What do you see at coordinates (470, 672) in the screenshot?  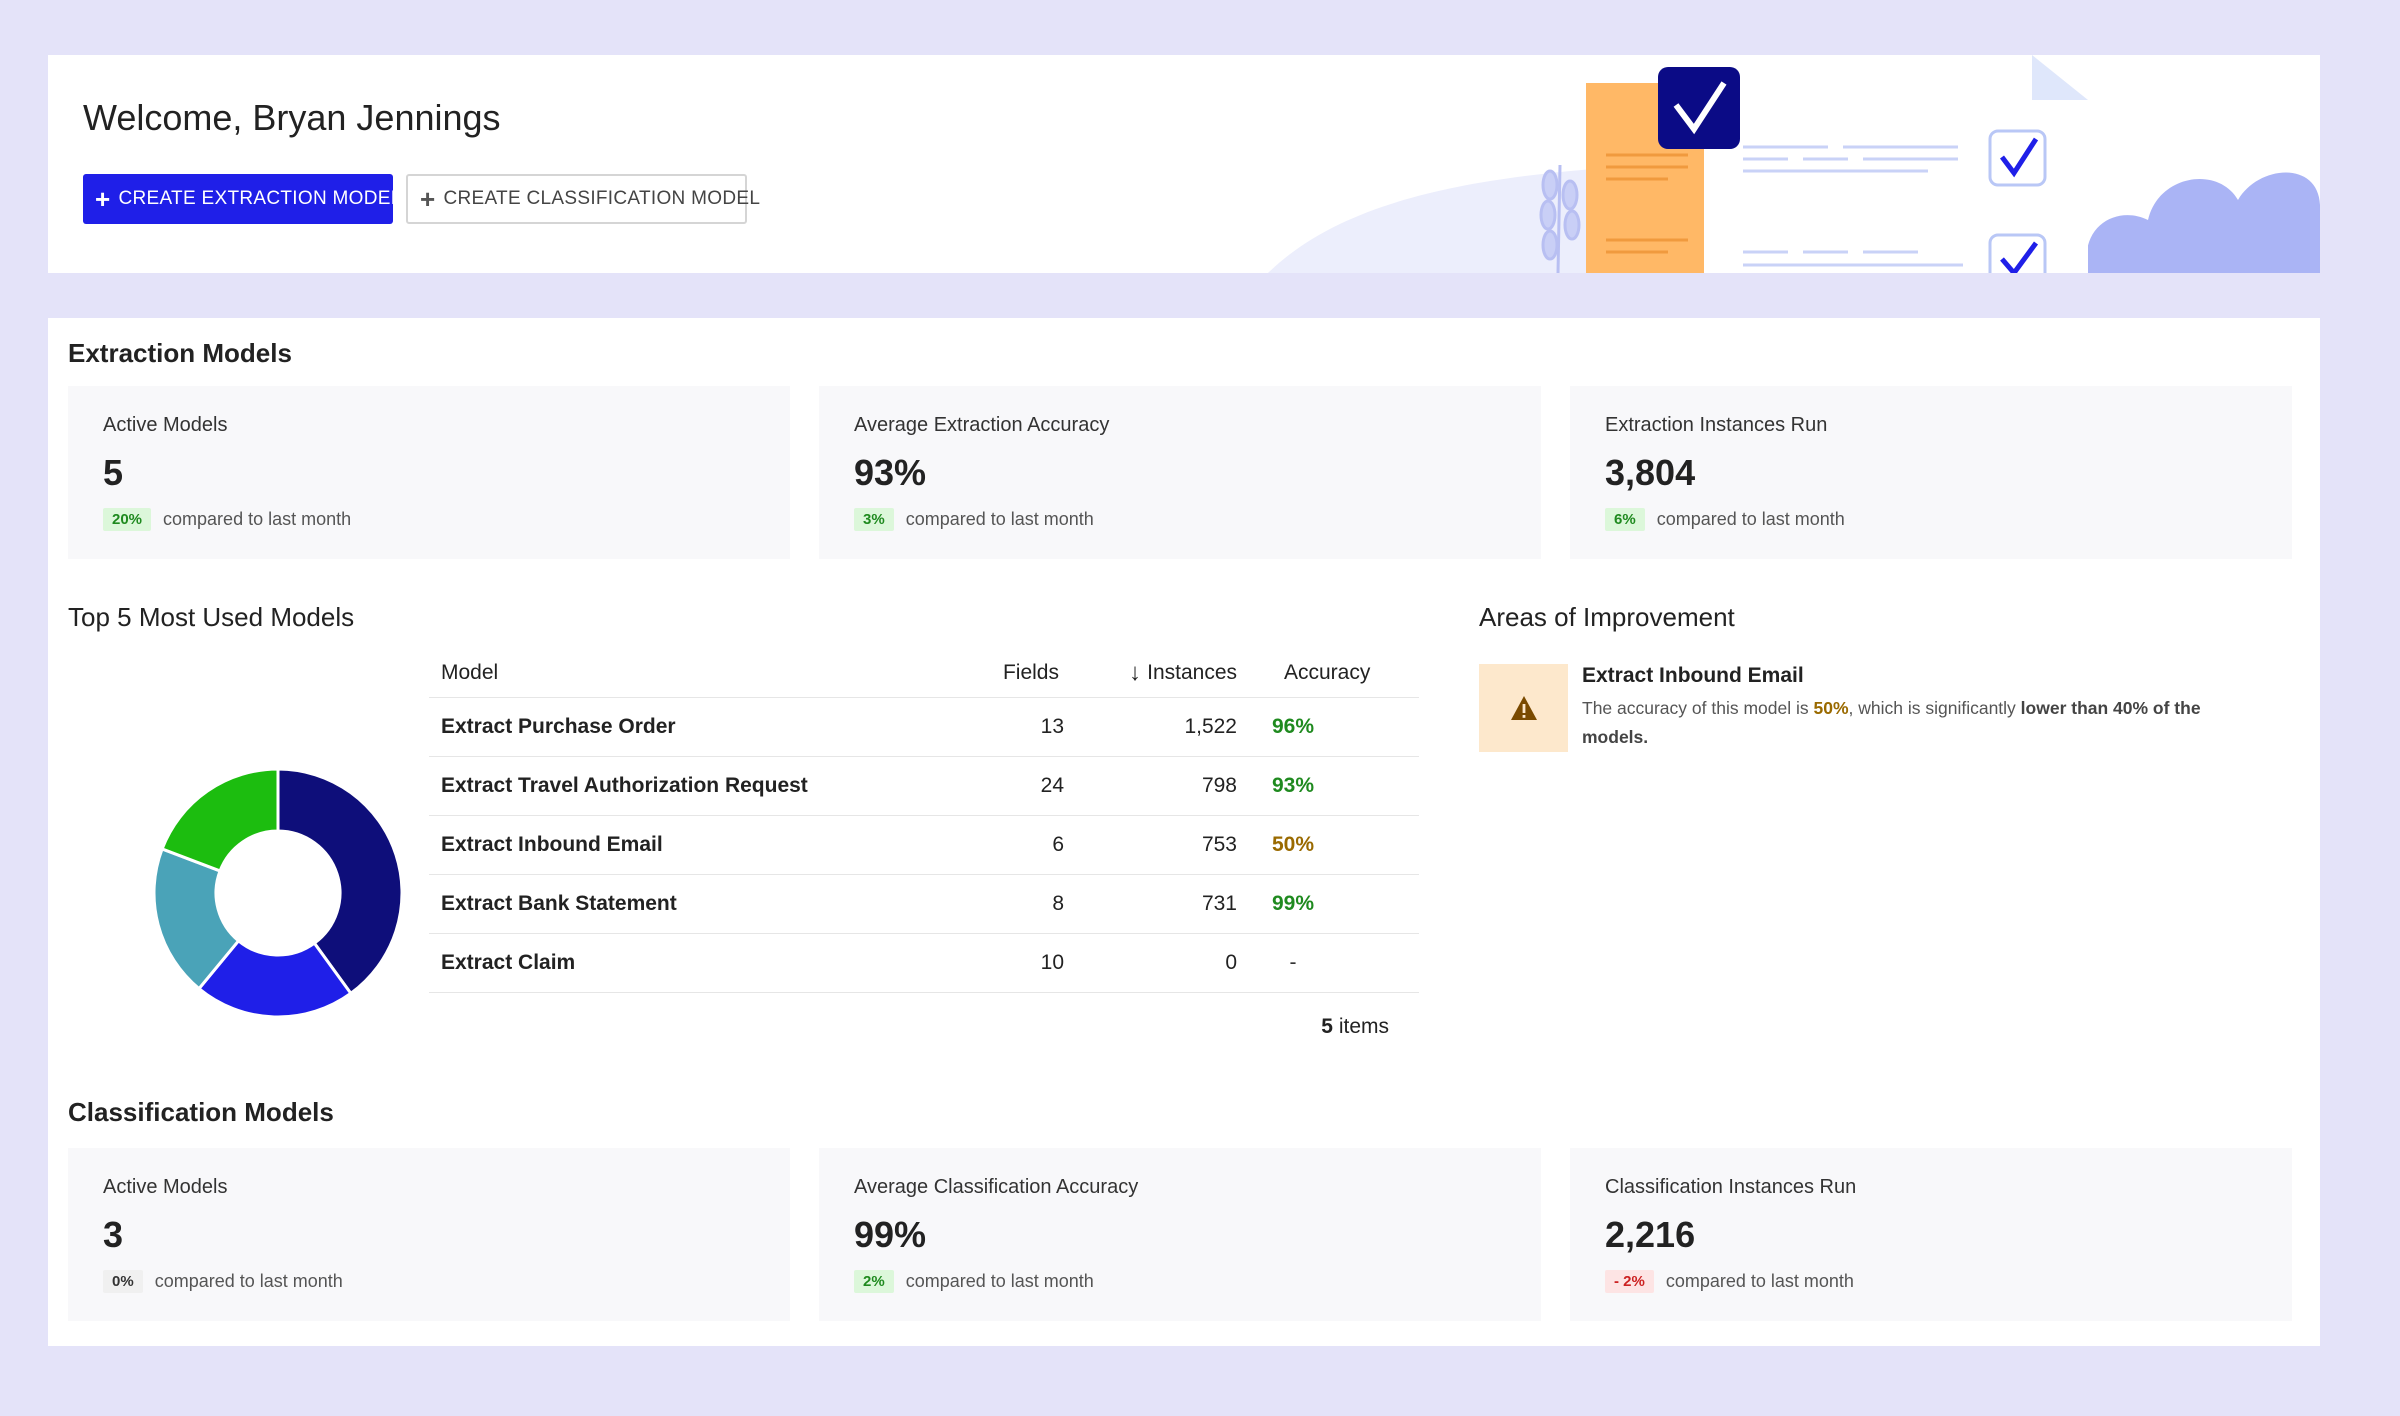 I see `column-header-model: Model` at bounding box center [470, 672].